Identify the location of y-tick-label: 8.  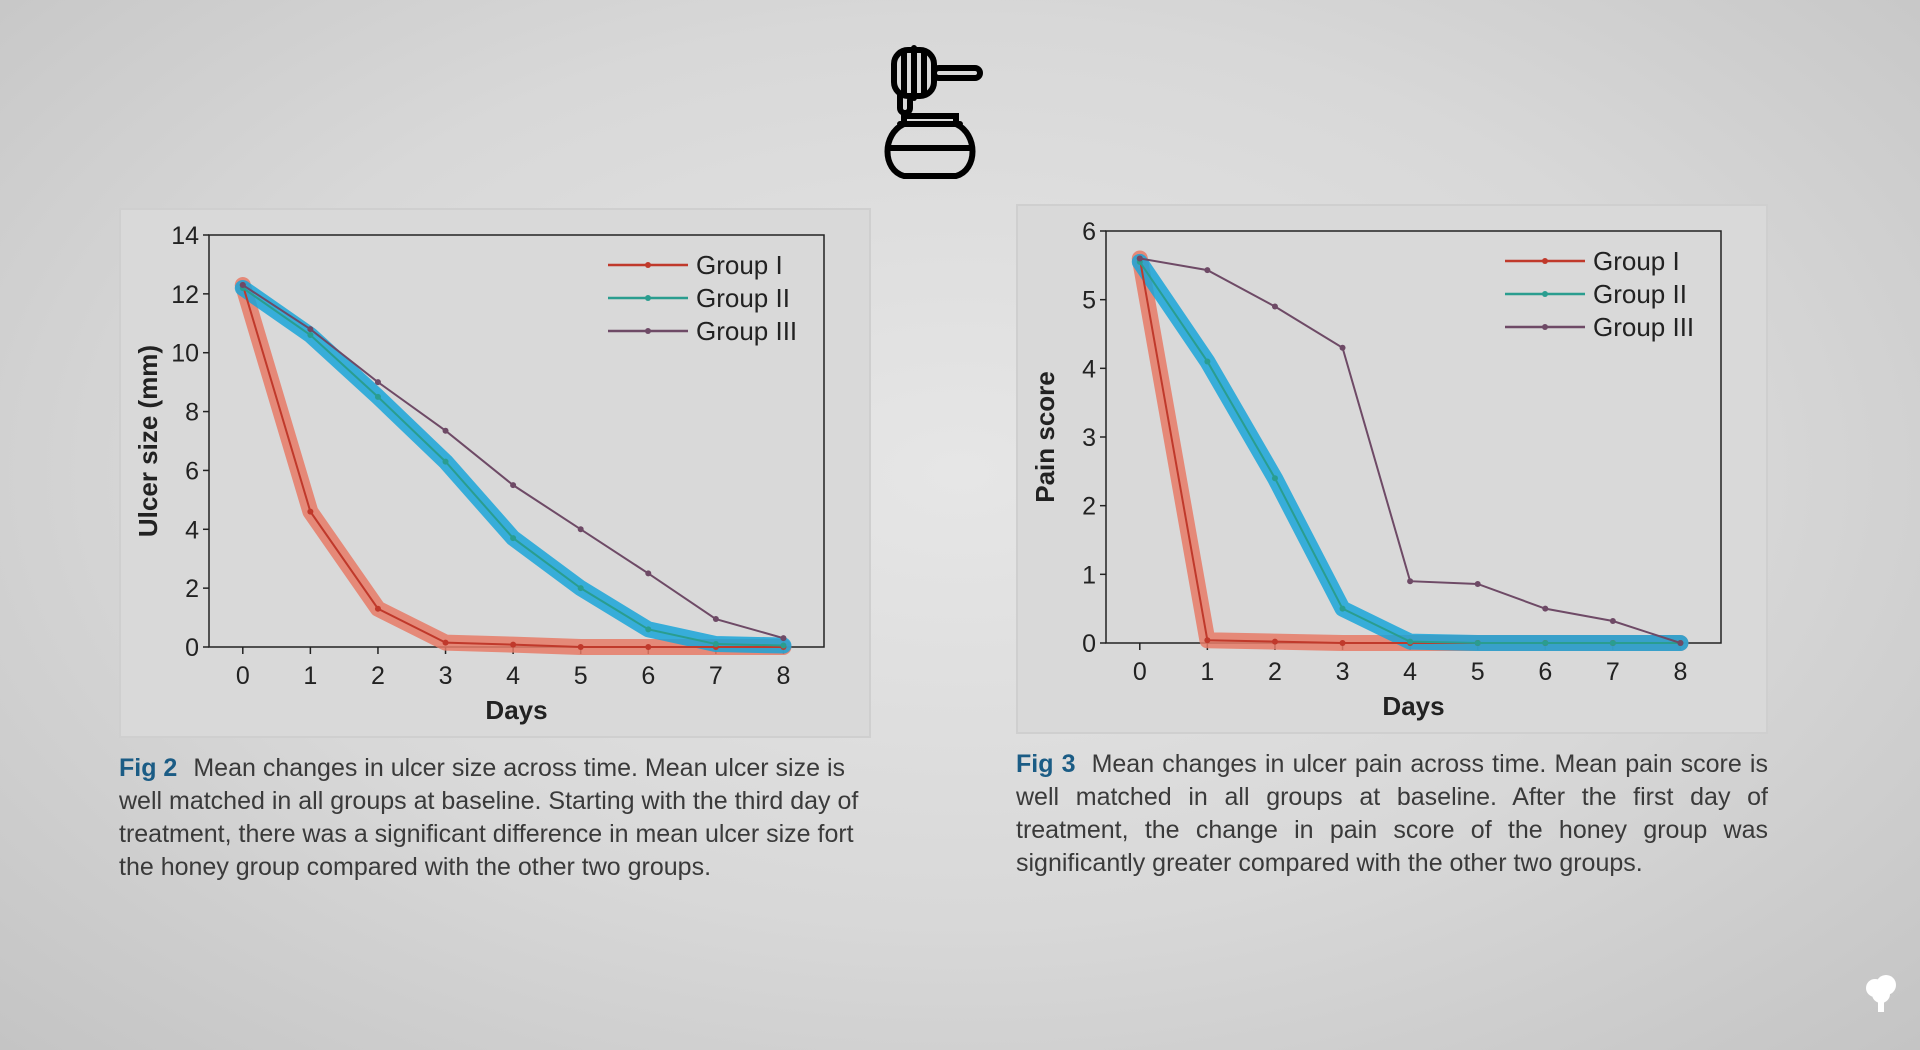
(192, 413).